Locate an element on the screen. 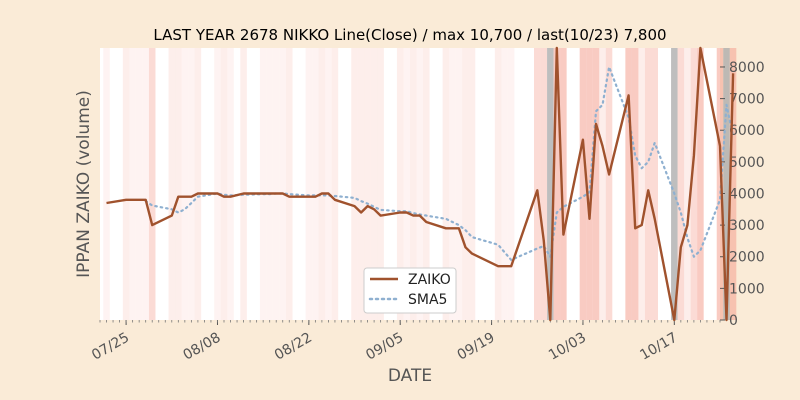 This screenshot has width=800, height=400. legend: ZAIKO SMA5 is located at coordinates (410, 290).